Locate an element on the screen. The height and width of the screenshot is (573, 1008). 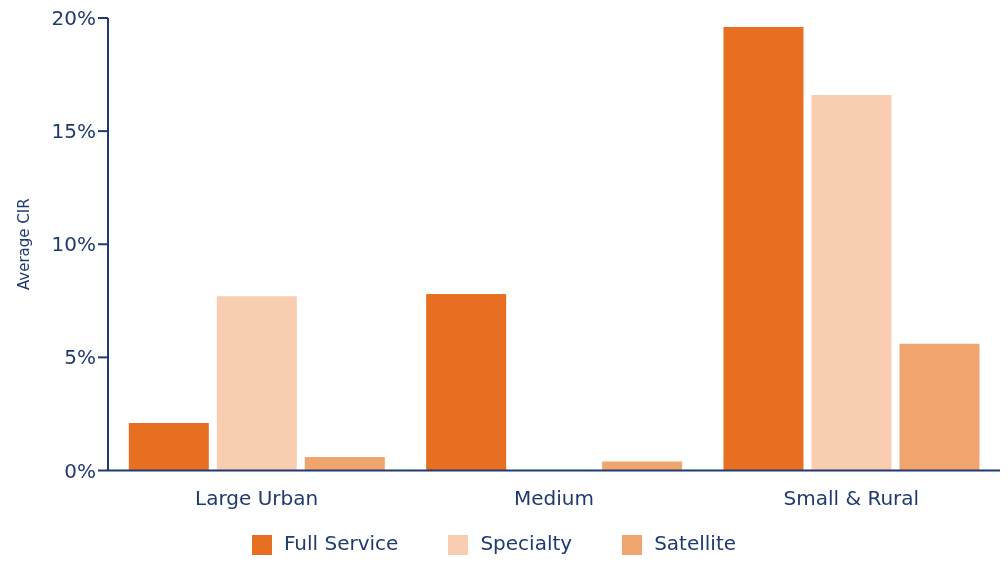
x-tick-label: Medium is located at coordinates (554, 497).